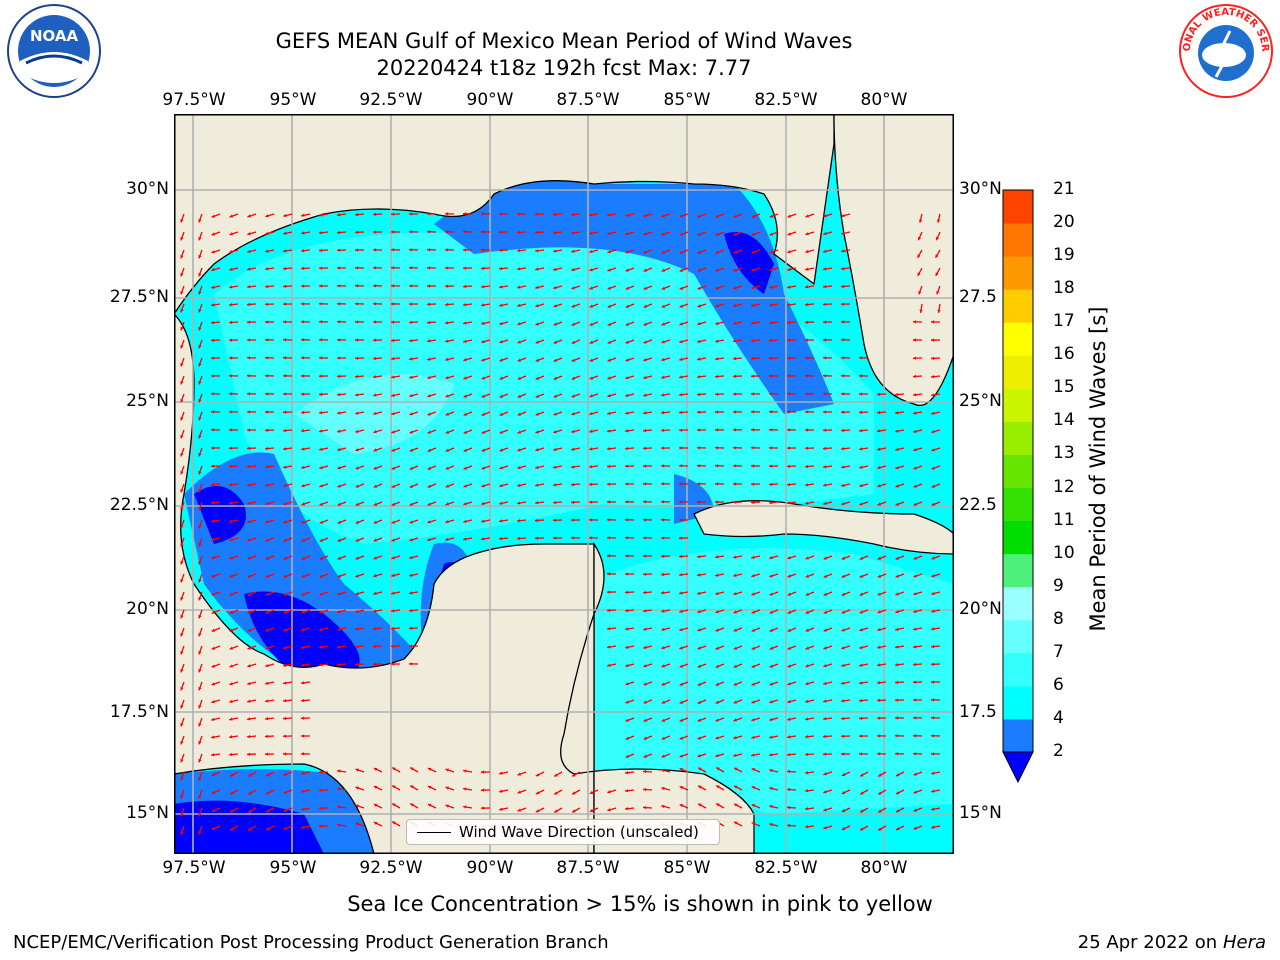 The image size is (1280, 960). Describe the element at coordinates (490, 868) in the screenshot. I see `lon-tick-bottom: 90°W` at that location.